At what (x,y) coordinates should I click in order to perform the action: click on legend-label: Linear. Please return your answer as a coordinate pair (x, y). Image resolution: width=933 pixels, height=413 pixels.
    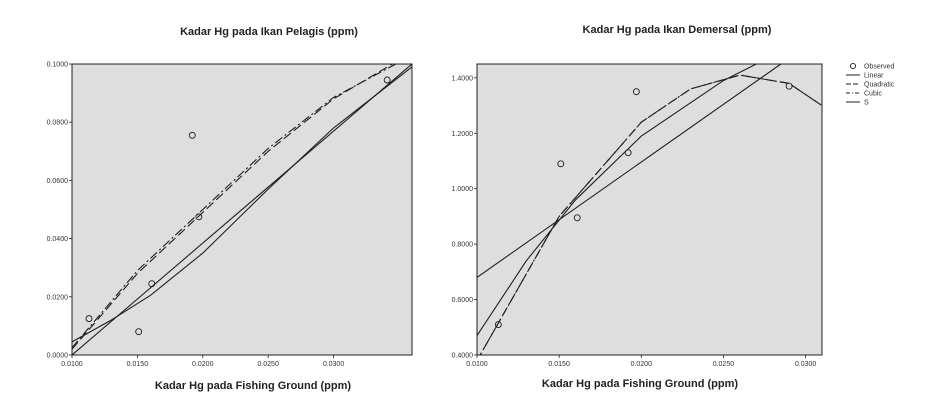
    Looking at the image, I should click on (874, 76).